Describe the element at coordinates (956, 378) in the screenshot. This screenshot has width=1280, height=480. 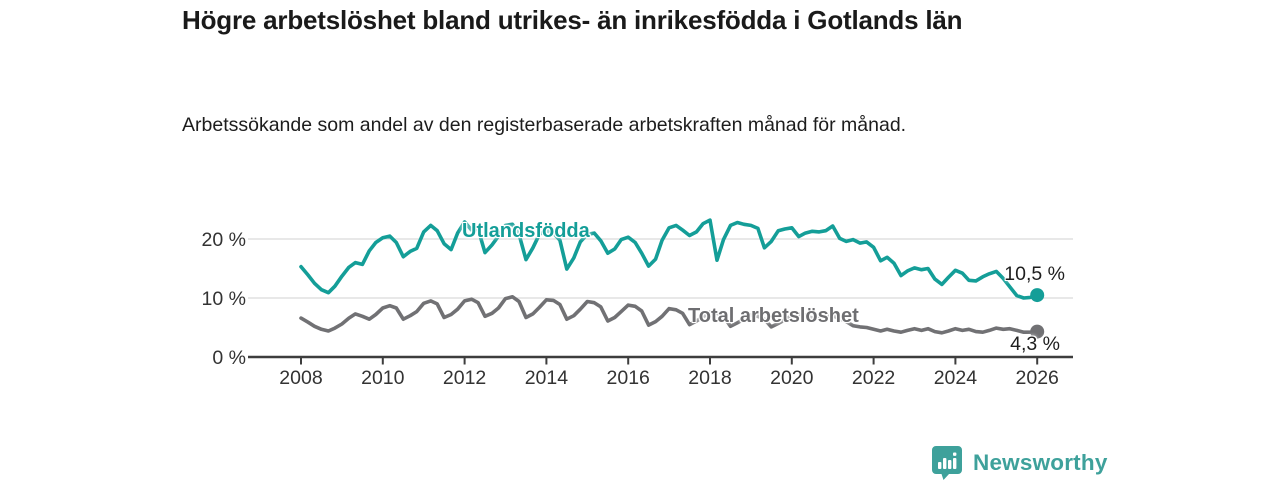
I see `x-tick-label: 2024` at that location.